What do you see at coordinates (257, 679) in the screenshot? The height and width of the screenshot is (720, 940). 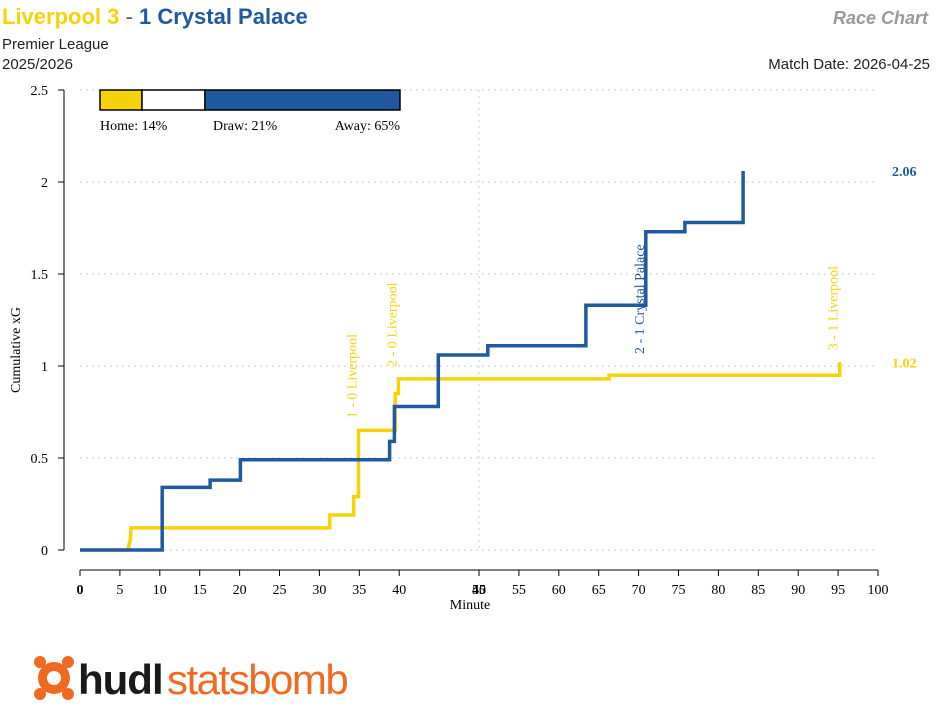 I see `logo-text-statsbomb: statsbomb` at bounding box center [257, 679].